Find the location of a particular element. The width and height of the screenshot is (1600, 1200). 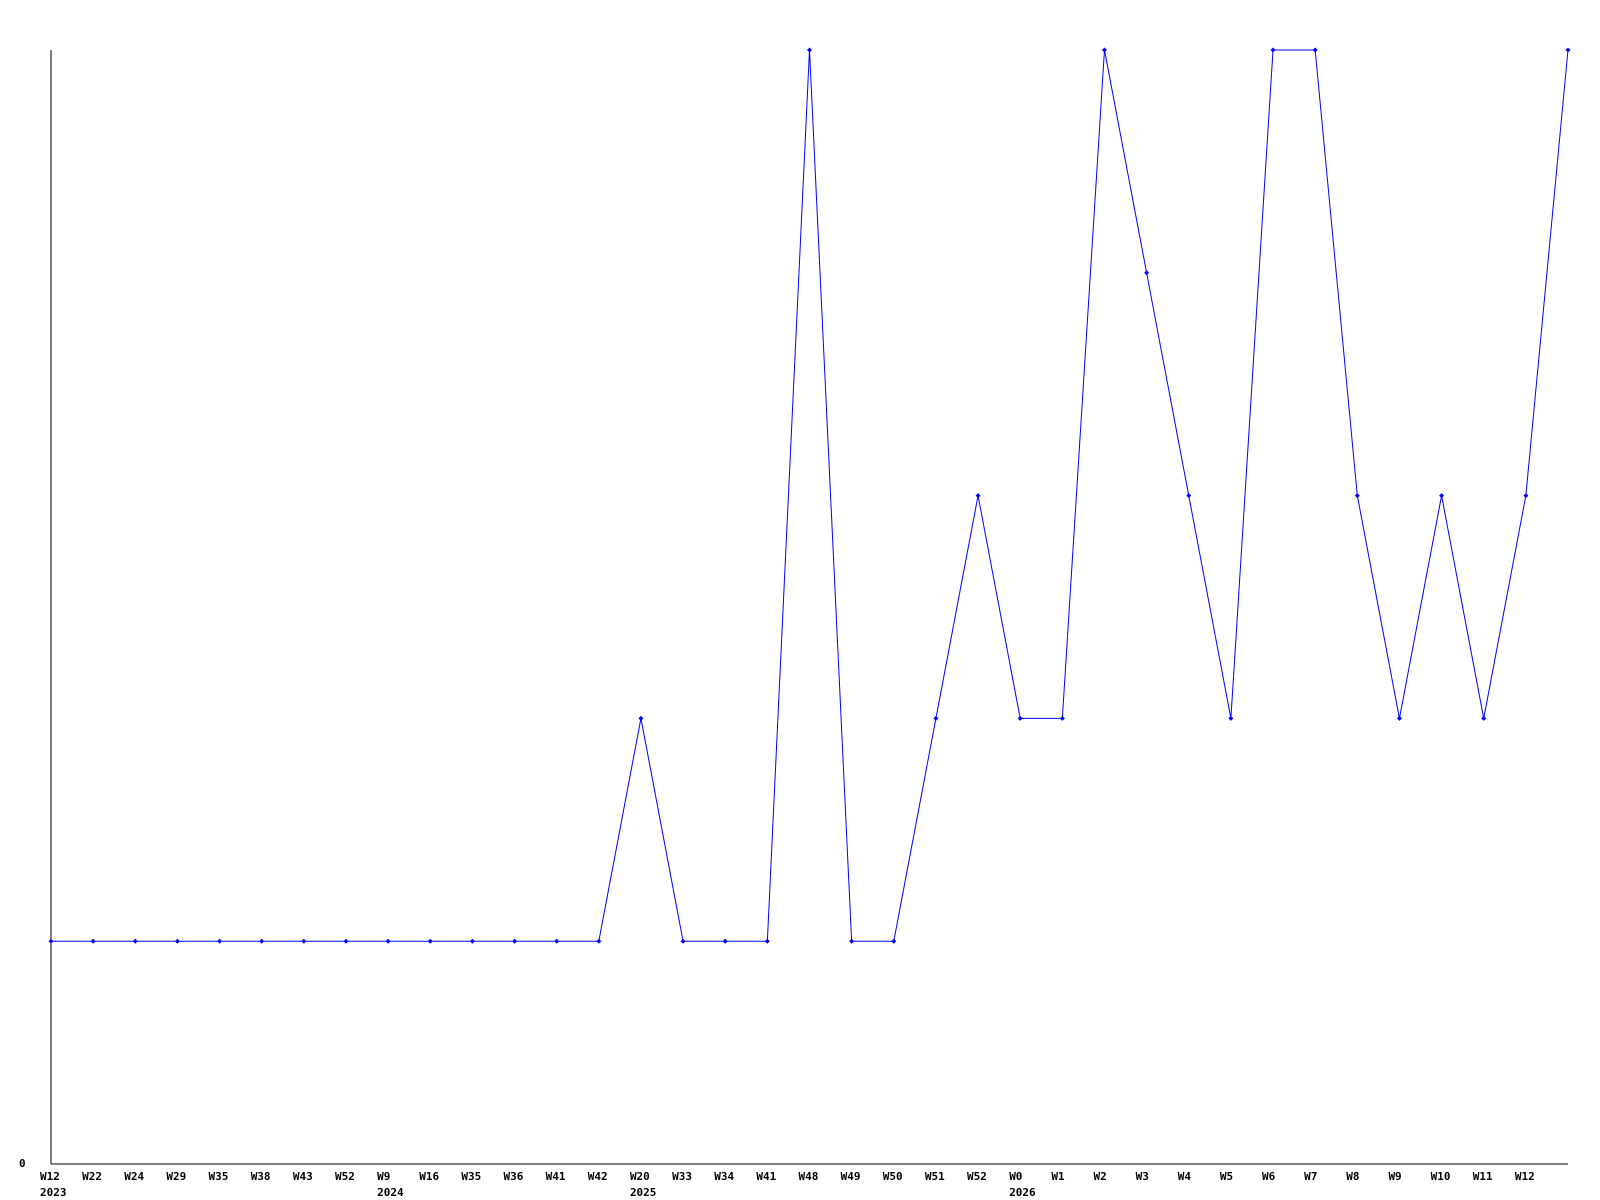

x-tick-label: W1 is located at coordinates (1058, 1176).